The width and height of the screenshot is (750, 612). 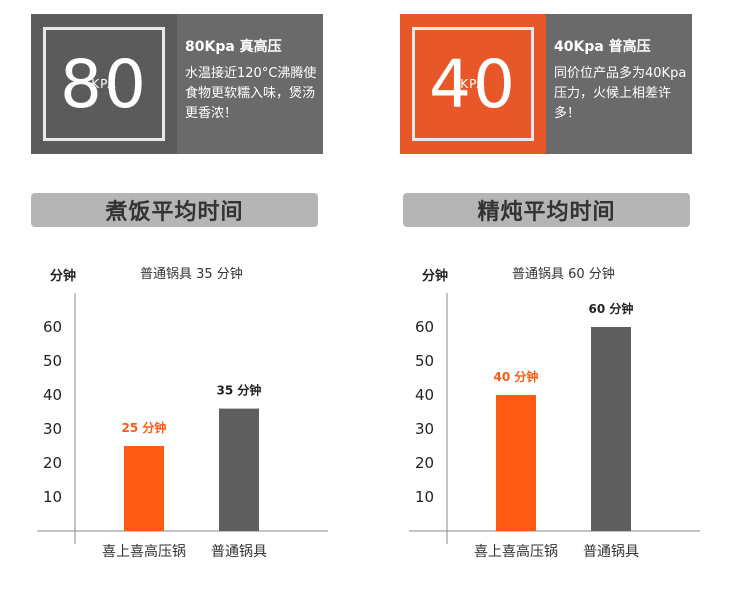 I want to click on card-title: 80Kpa 真高压, so click(x=233, y=47).